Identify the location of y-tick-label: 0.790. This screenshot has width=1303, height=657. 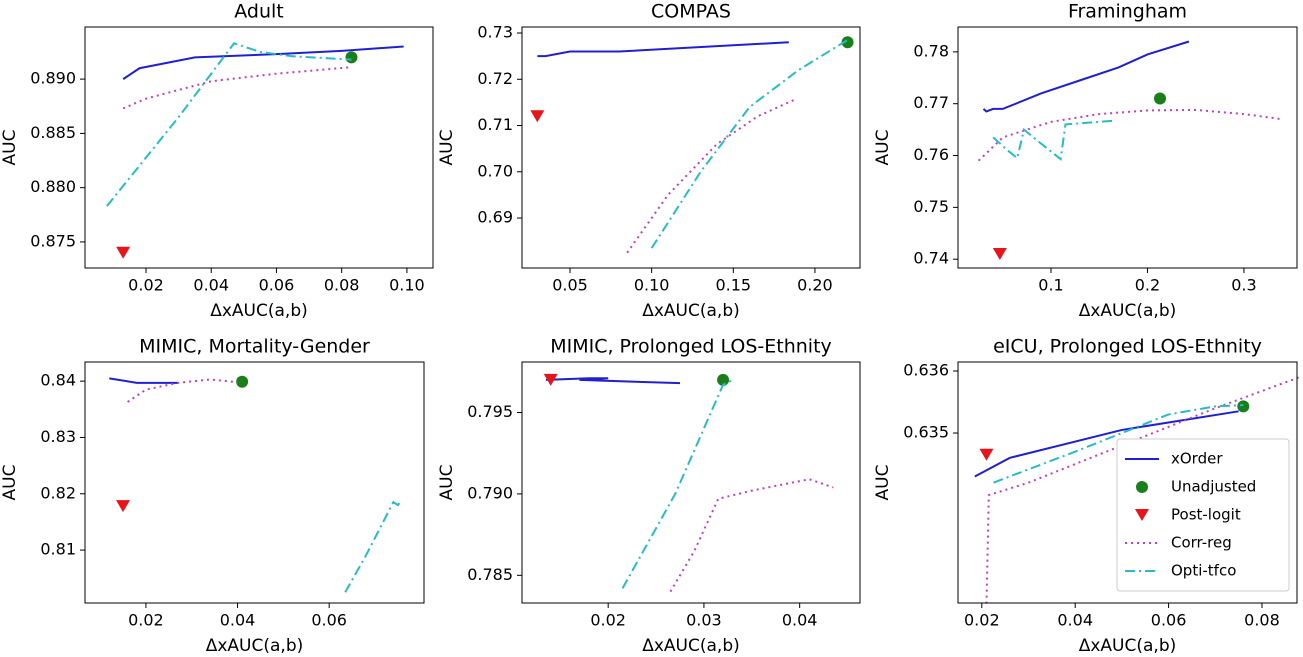
(490, 492).